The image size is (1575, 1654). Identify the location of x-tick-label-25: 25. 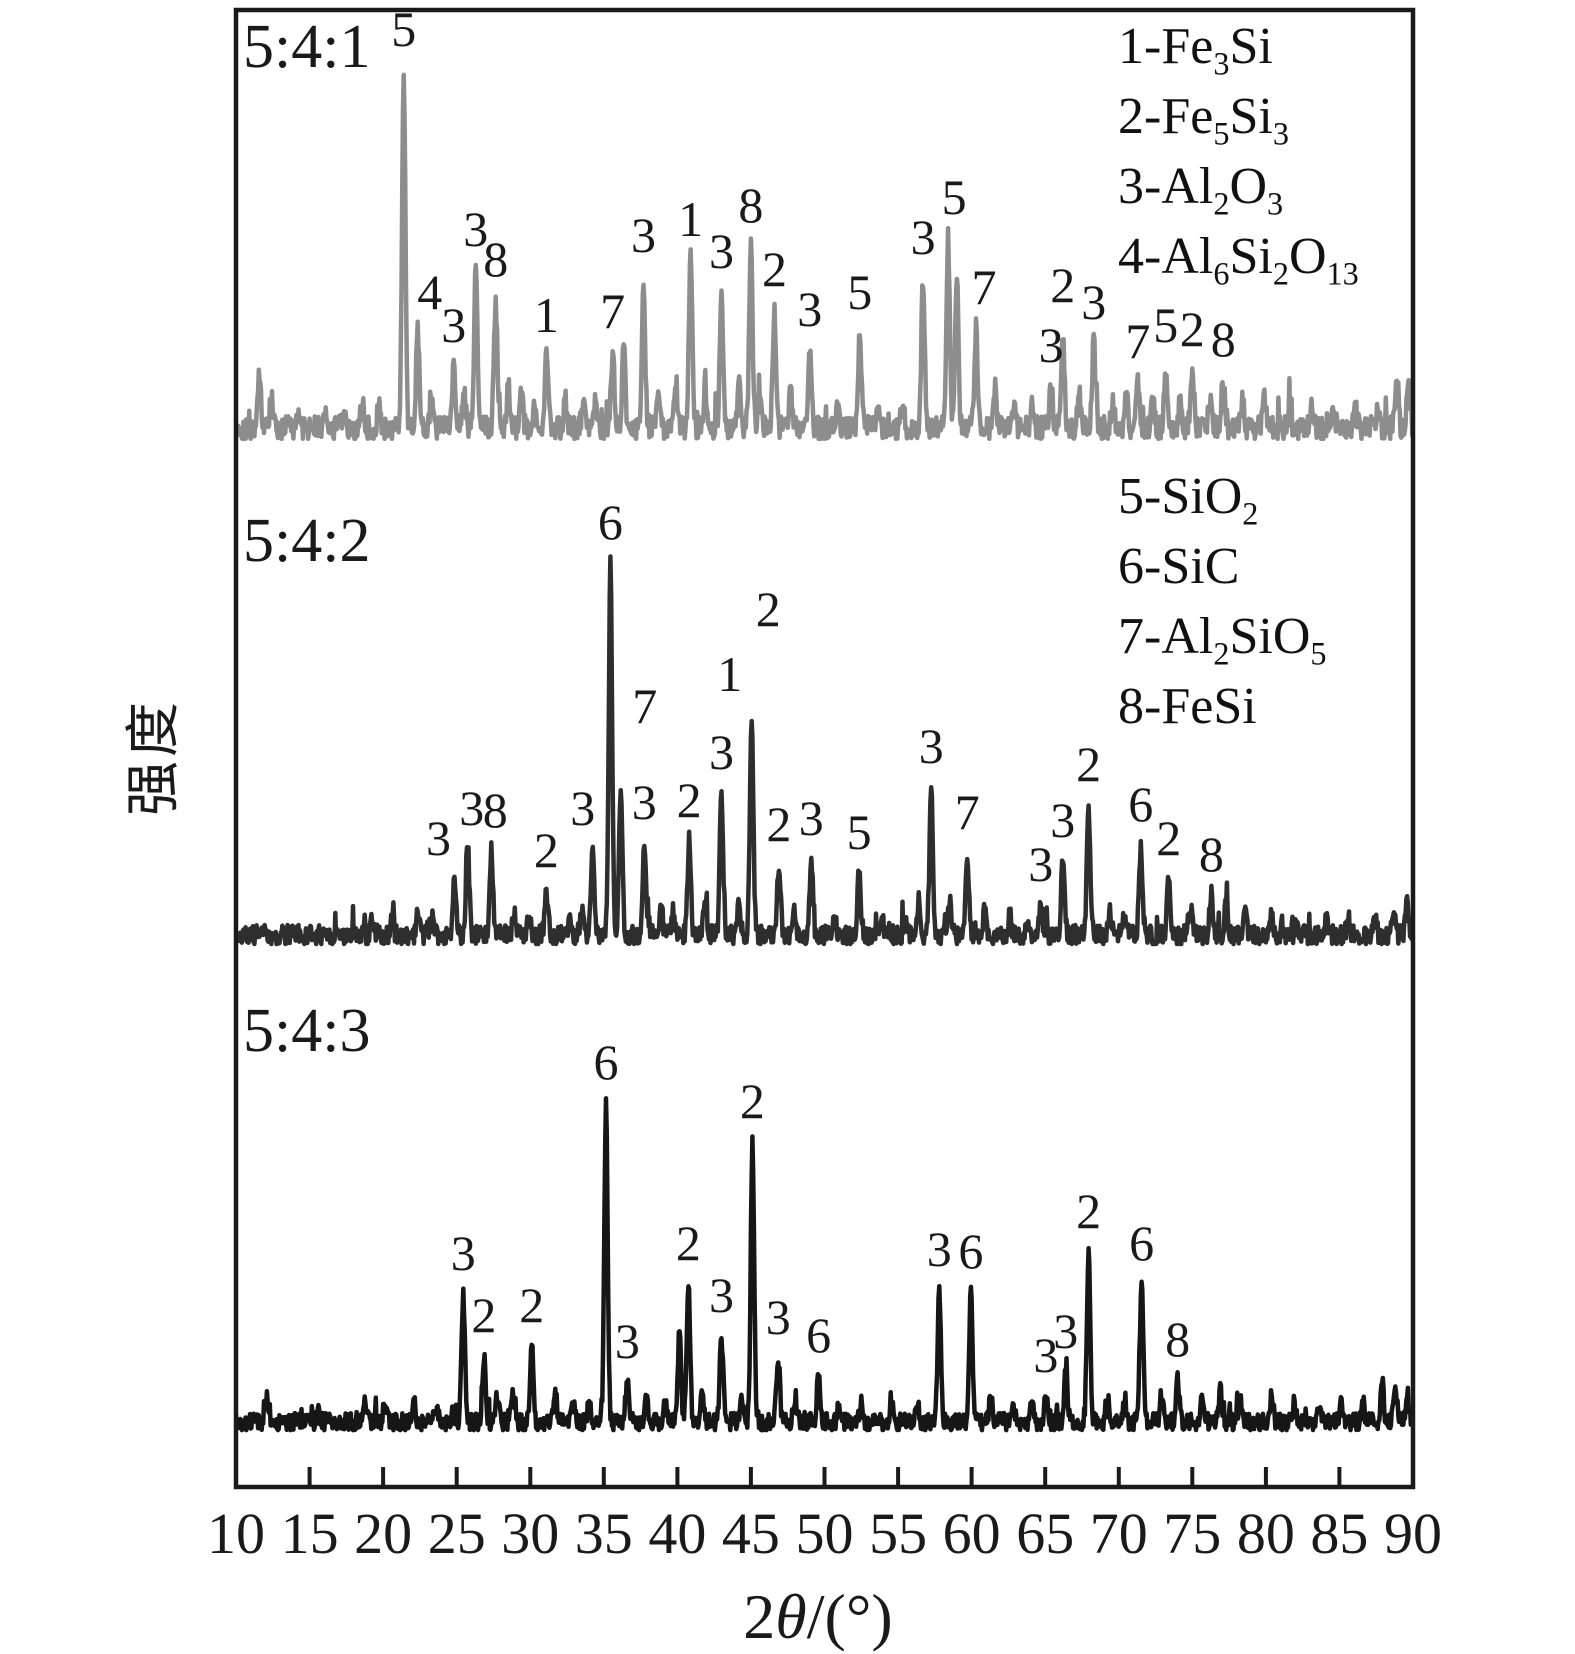
(457, 1533).